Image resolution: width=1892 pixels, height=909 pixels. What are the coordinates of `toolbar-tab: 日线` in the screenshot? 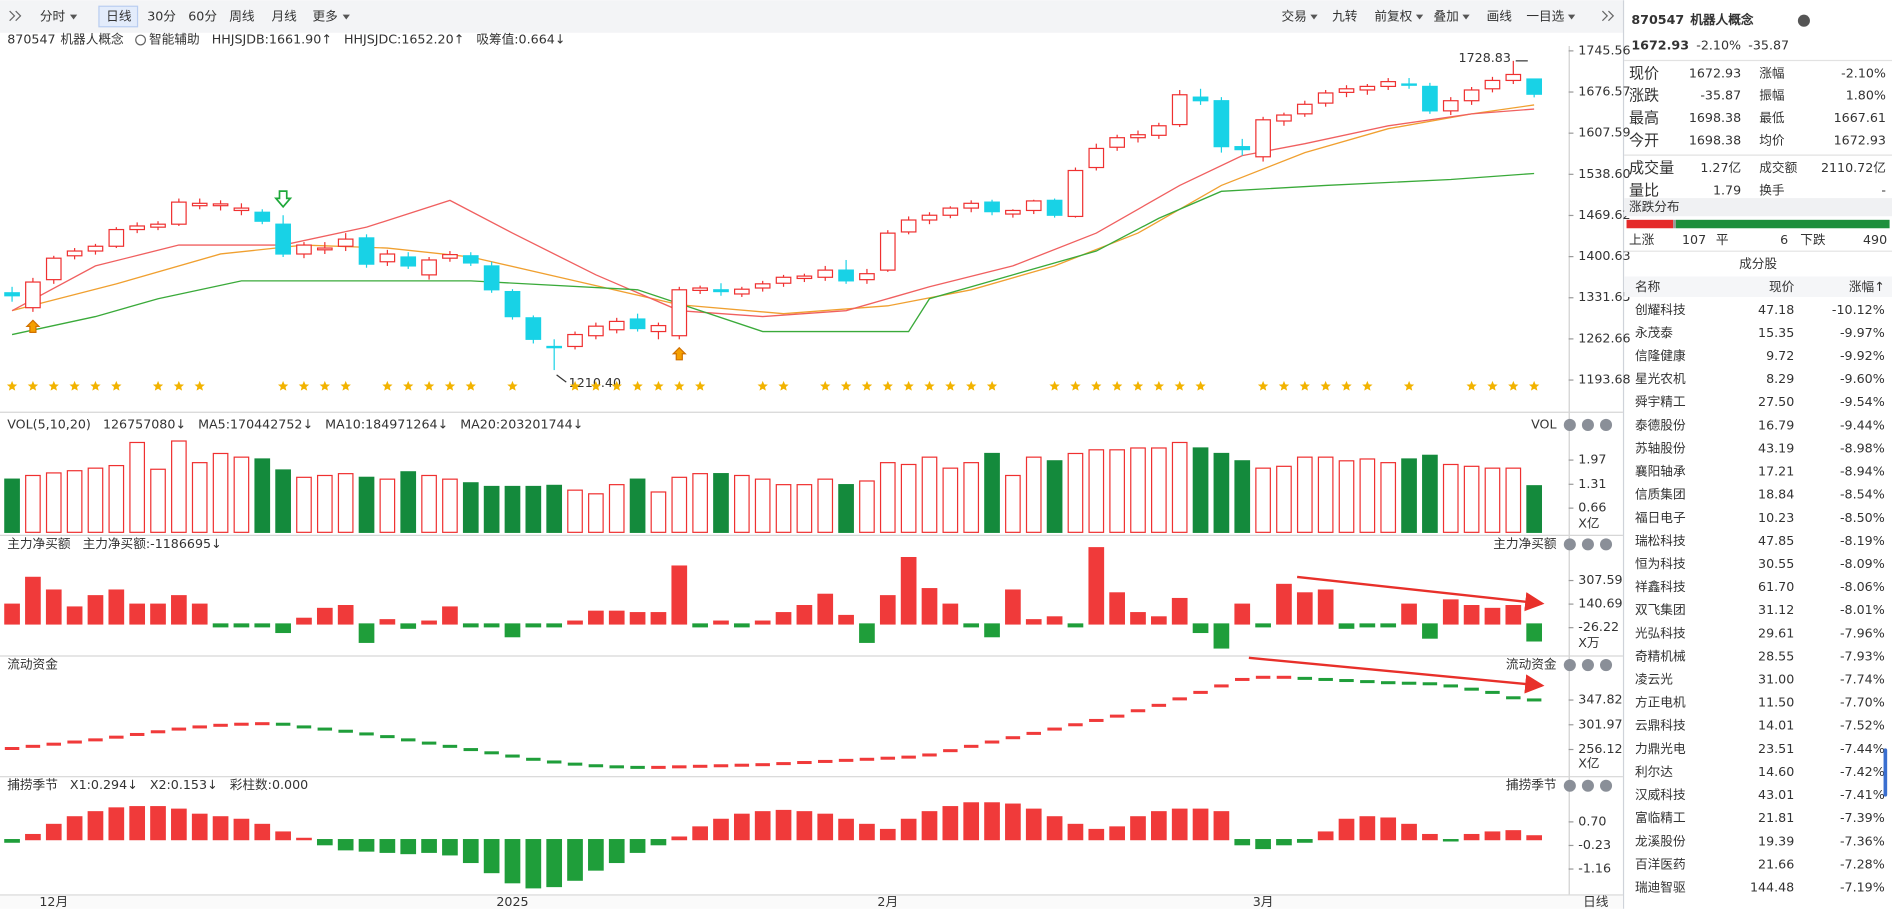 It's located at (119, 16).